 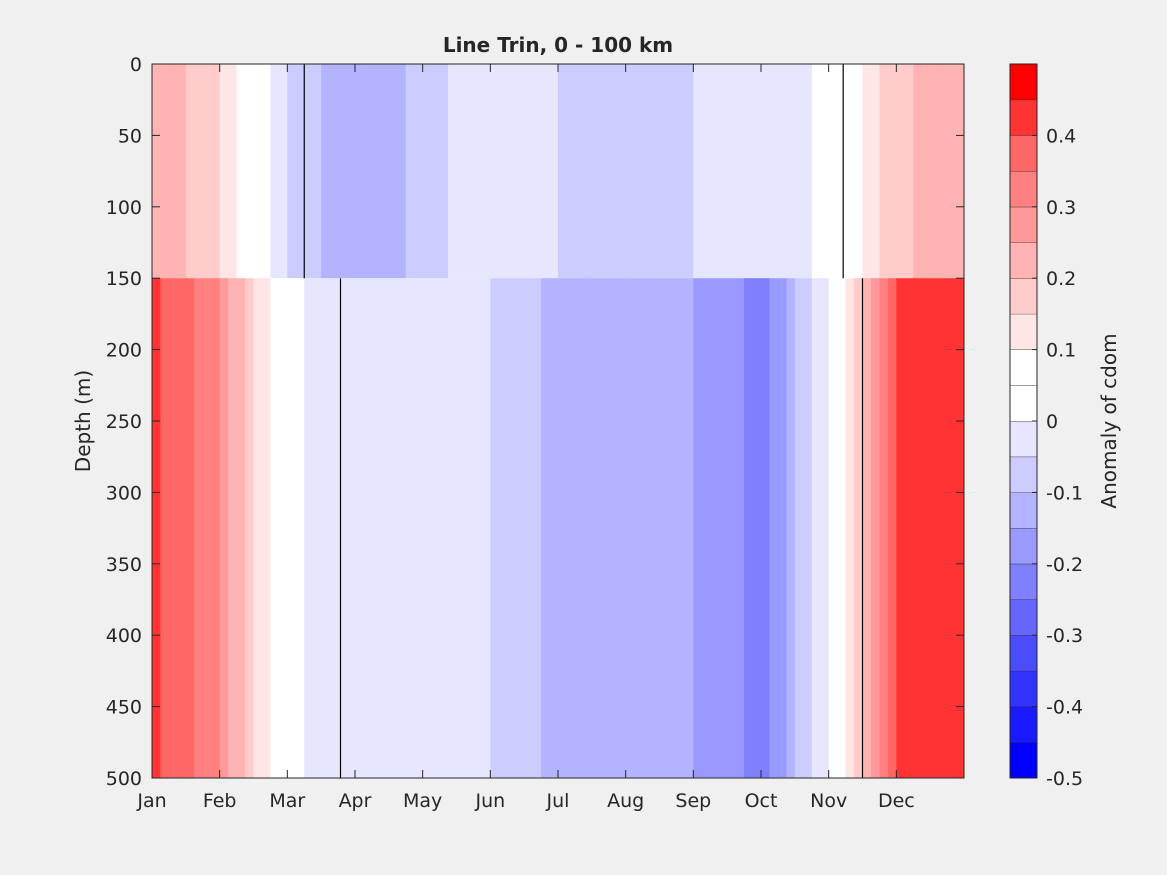 I want to click on chart-title: Line Trin, 0 - 100 km, so click(x=558, y=45).